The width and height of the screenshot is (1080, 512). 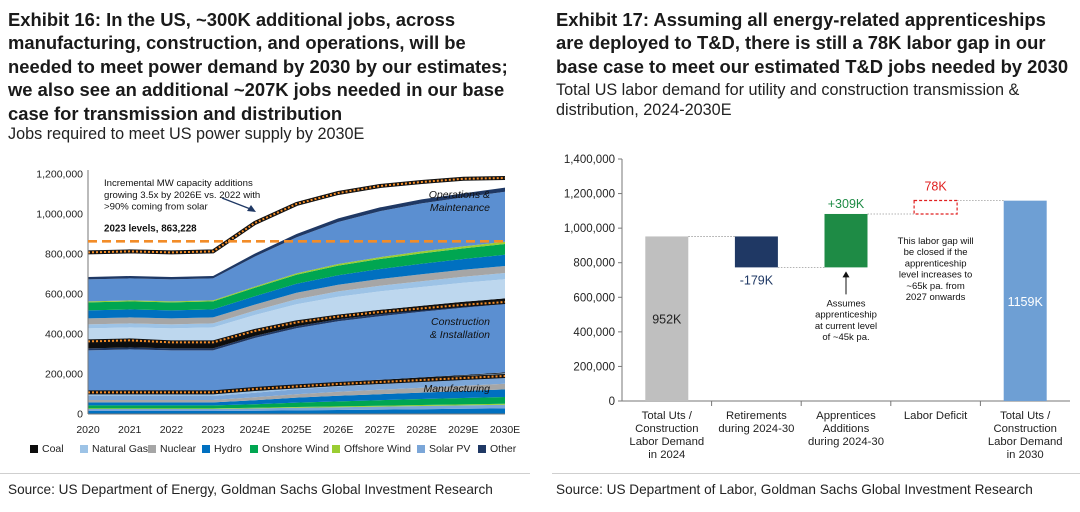 I want to click on y-tick-label: 1,000,000, so click(x=59, y=215).